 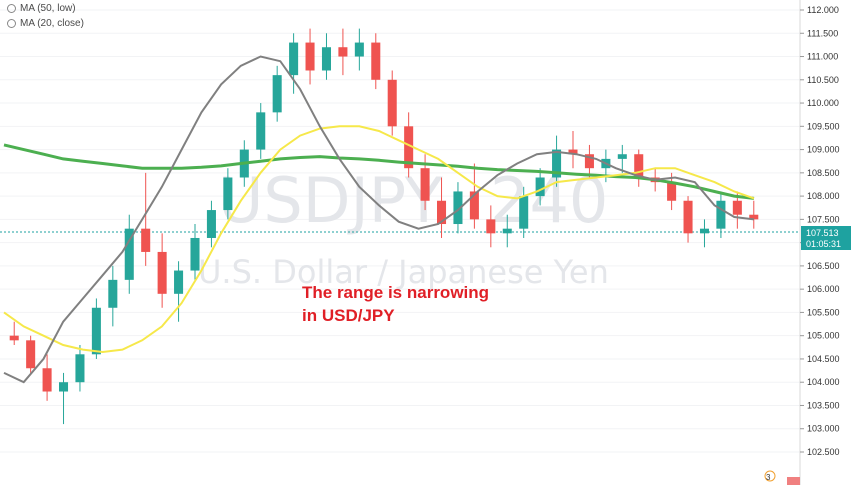 I want to click on y-tick-label: 107.500, so click(x=823, y=219).